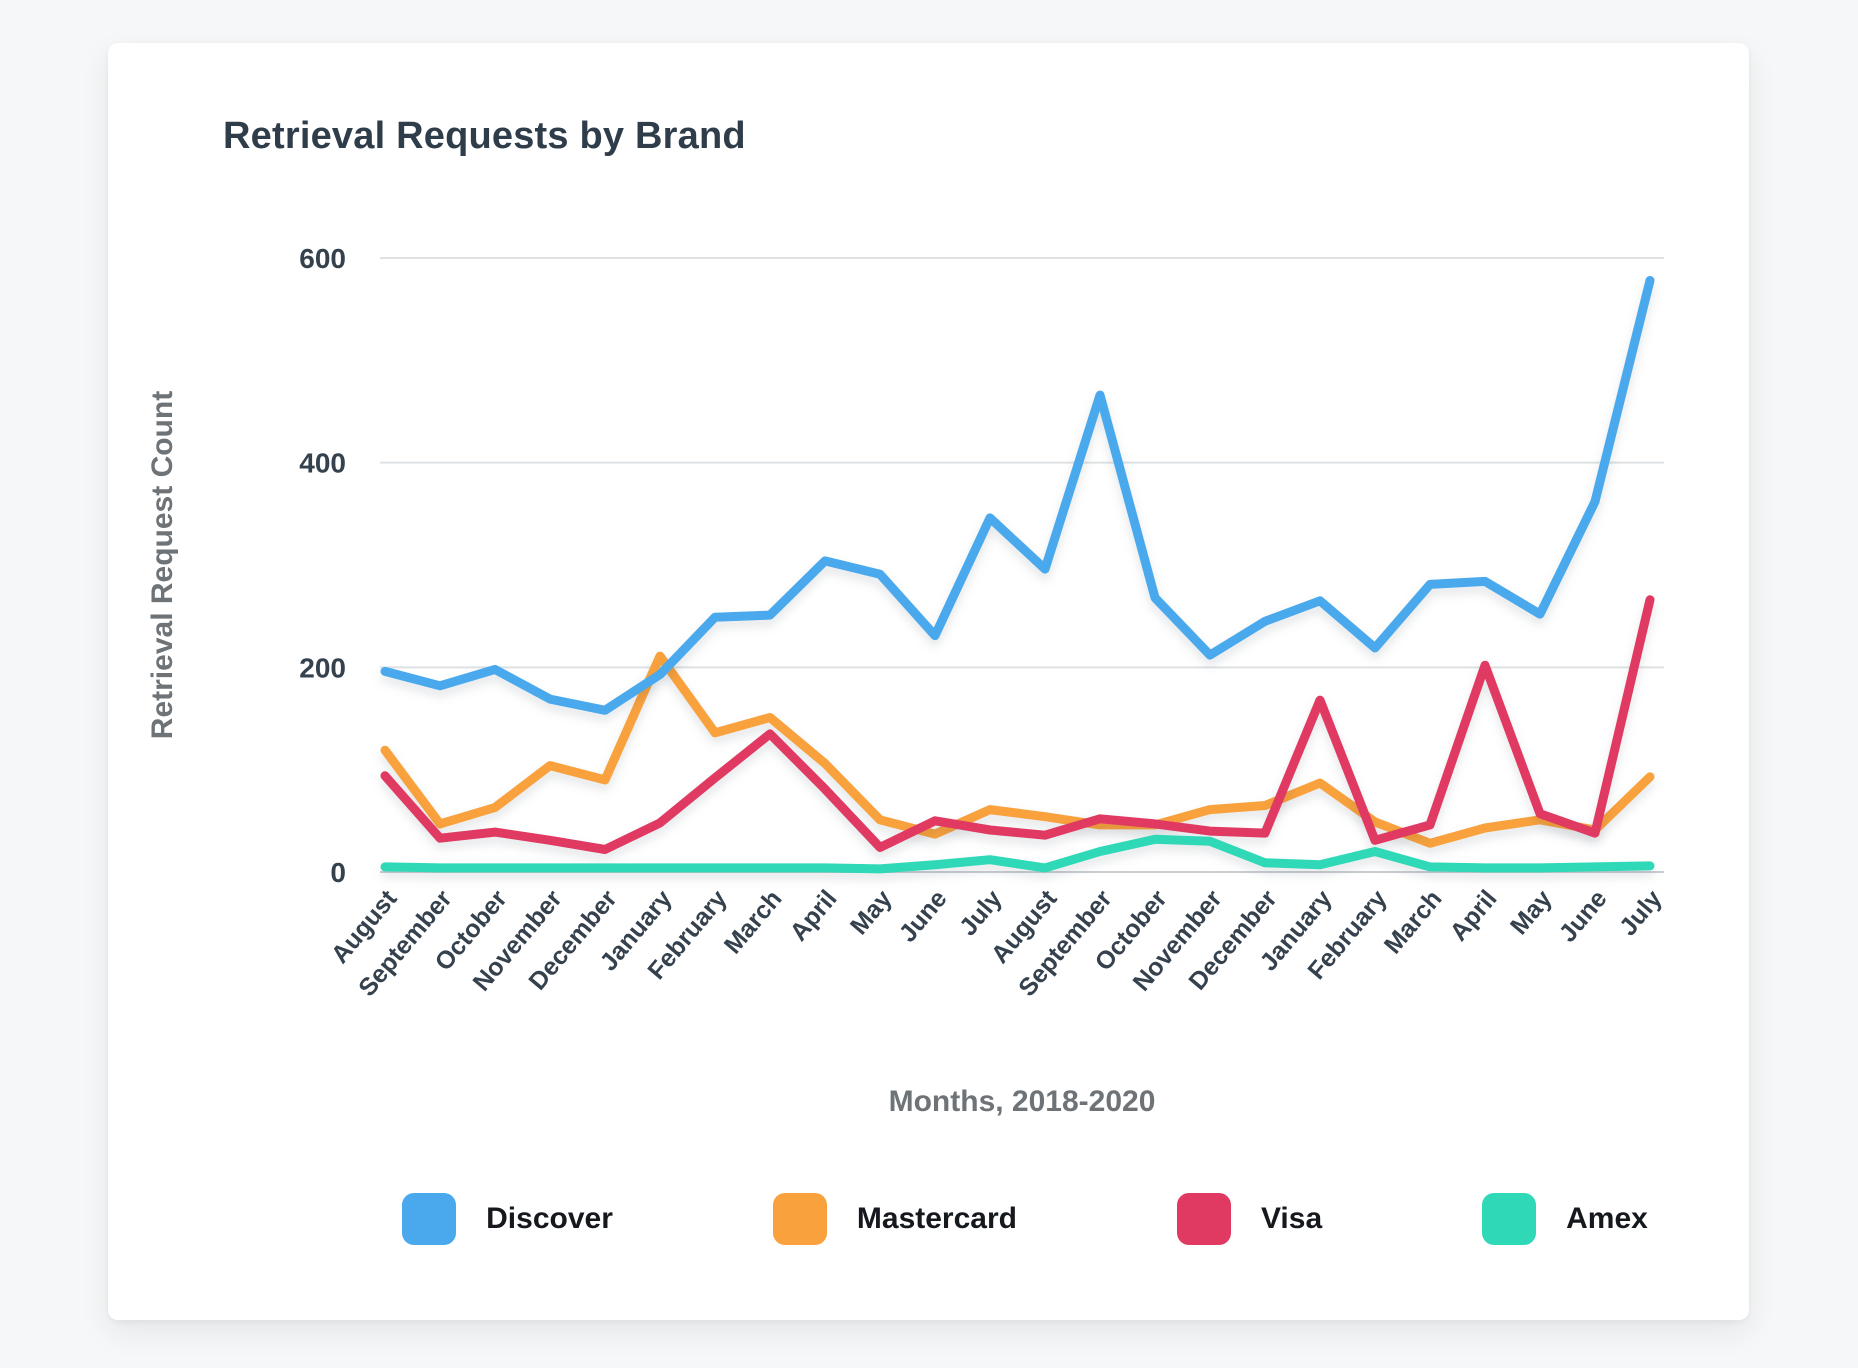 Image resolution: width=1858 pixels, height=1368 pixels. I want to click on legend-label-visa: Visa, so click(1291, 1218).